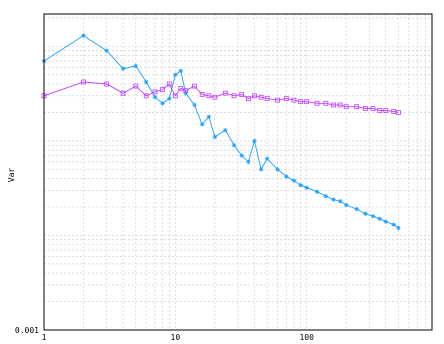 The width and height of the screenshot is (444, 344). What do you see at coordinates (27, 330) in the screenshot?
I see `y-tick-label: 0.001` at bounding box center [27, 330].